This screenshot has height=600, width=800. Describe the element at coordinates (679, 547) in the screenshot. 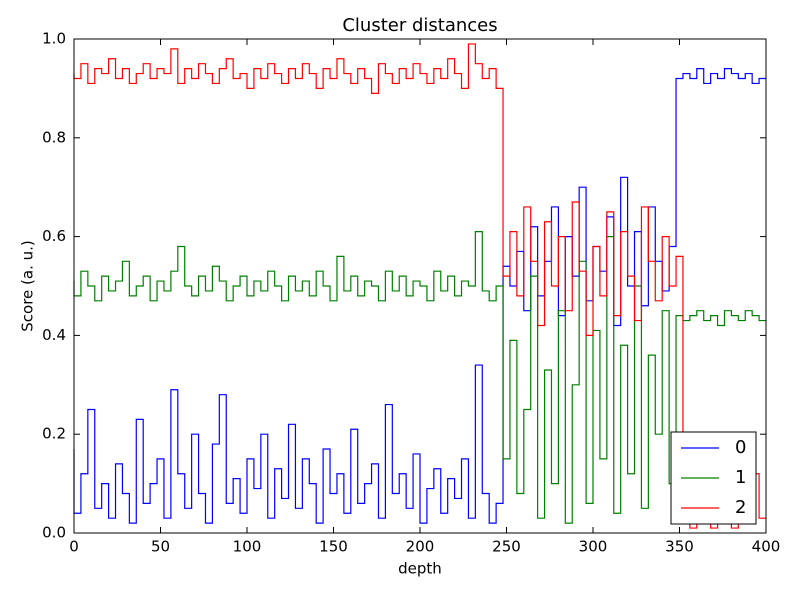

I see `x-tick-label: 350` at that location.